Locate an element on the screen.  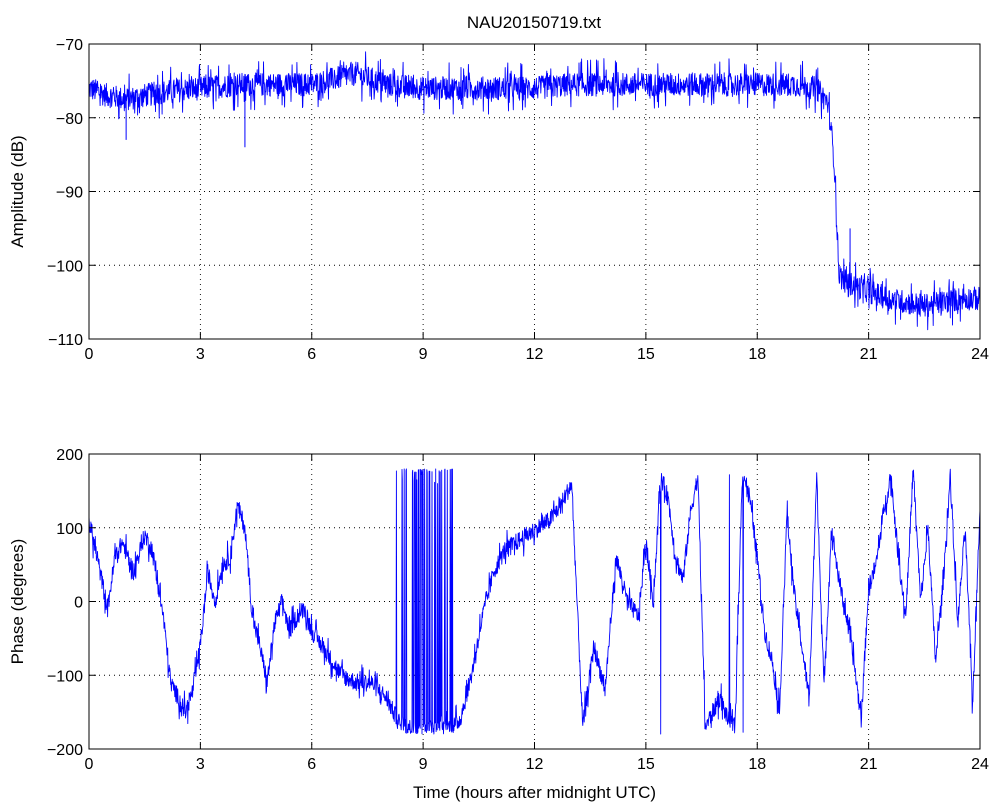
phase-xlabel: Time (hours after midnight UTC) is located at coordinates (534, 792).